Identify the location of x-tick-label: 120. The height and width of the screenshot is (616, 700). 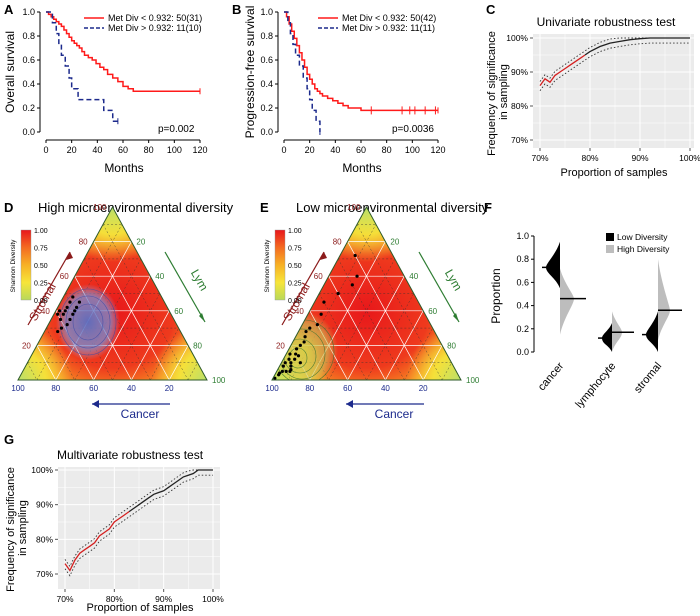
(199, 150).